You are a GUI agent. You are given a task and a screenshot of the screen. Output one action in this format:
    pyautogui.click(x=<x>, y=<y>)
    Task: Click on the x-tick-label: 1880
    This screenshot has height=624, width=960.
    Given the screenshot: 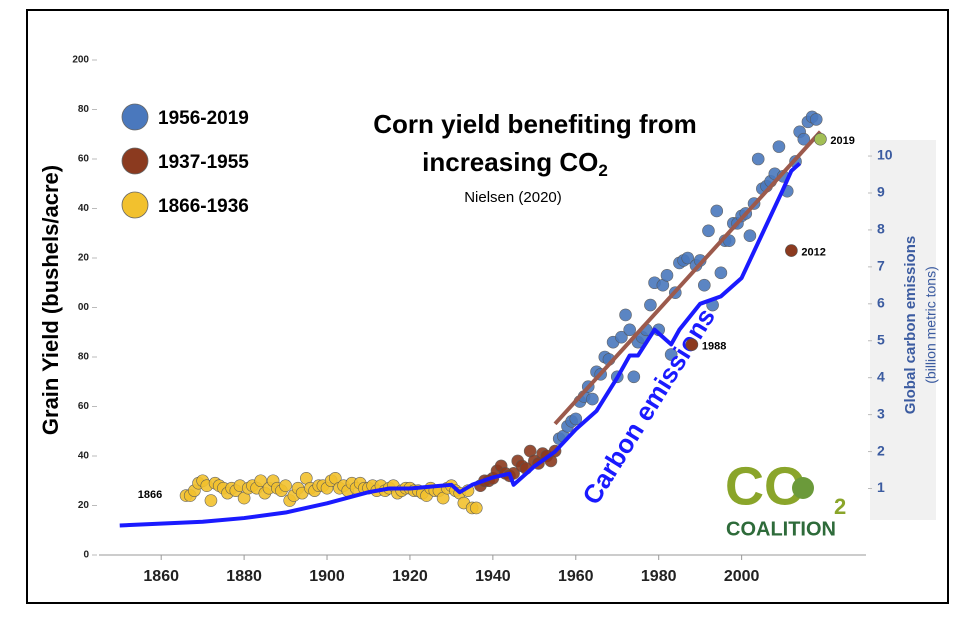 What is the action you would take?
    pyautogui.click(x=244, y=576)
    